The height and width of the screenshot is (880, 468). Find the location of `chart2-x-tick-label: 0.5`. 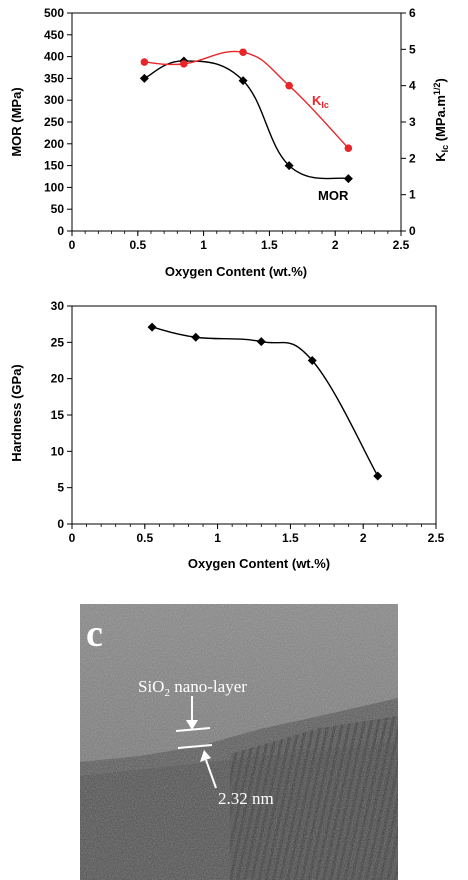

chart2-x-tick-label: 0.5 is located at coordinates (144, 538).